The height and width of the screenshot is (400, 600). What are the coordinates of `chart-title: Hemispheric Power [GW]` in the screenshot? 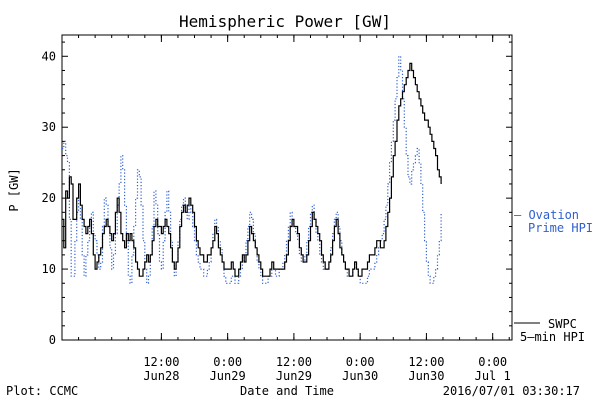 It's located at (285, 21).